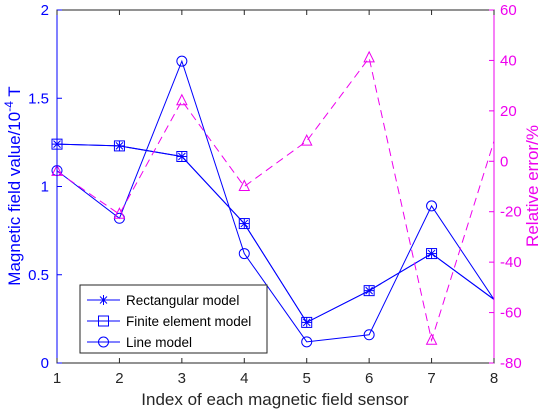 Image resolution: width=550 pixels, height=415 pixels. I want to click on left-y-tick-label: 2, so click(45, 10).